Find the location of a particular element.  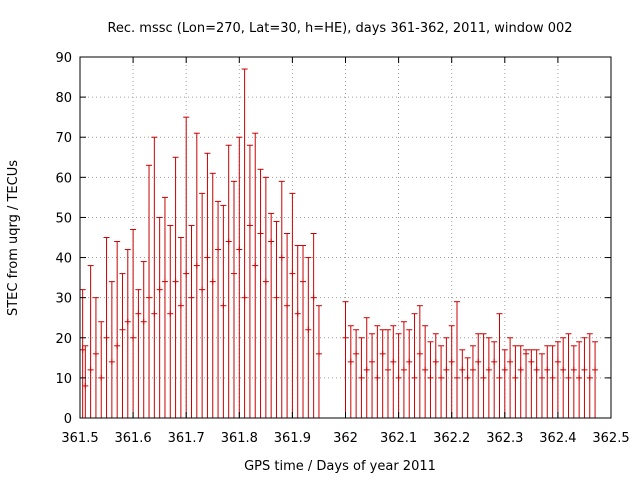

x-tick-label: 362.3 is located at coordinates (504, 438).